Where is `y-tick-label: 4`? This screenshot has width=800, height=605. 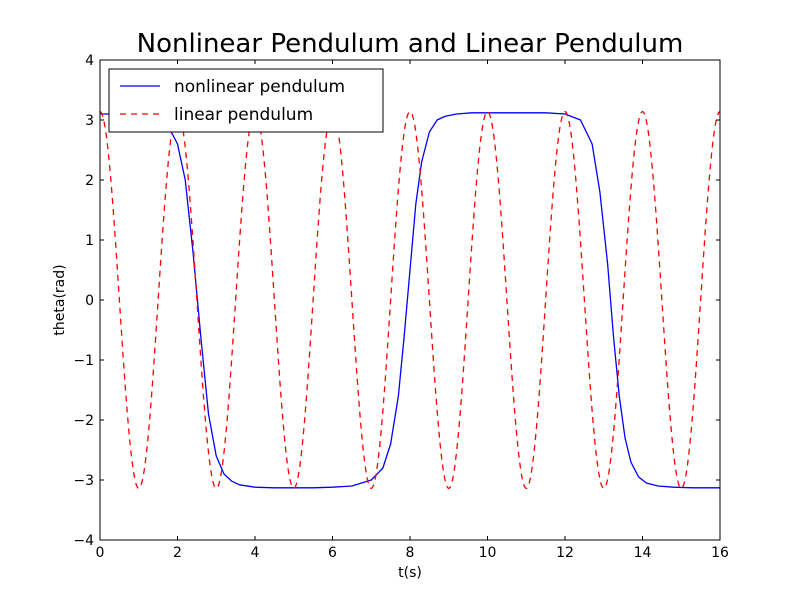
y-tick-label: 4 is located at coordinates (89, 61).